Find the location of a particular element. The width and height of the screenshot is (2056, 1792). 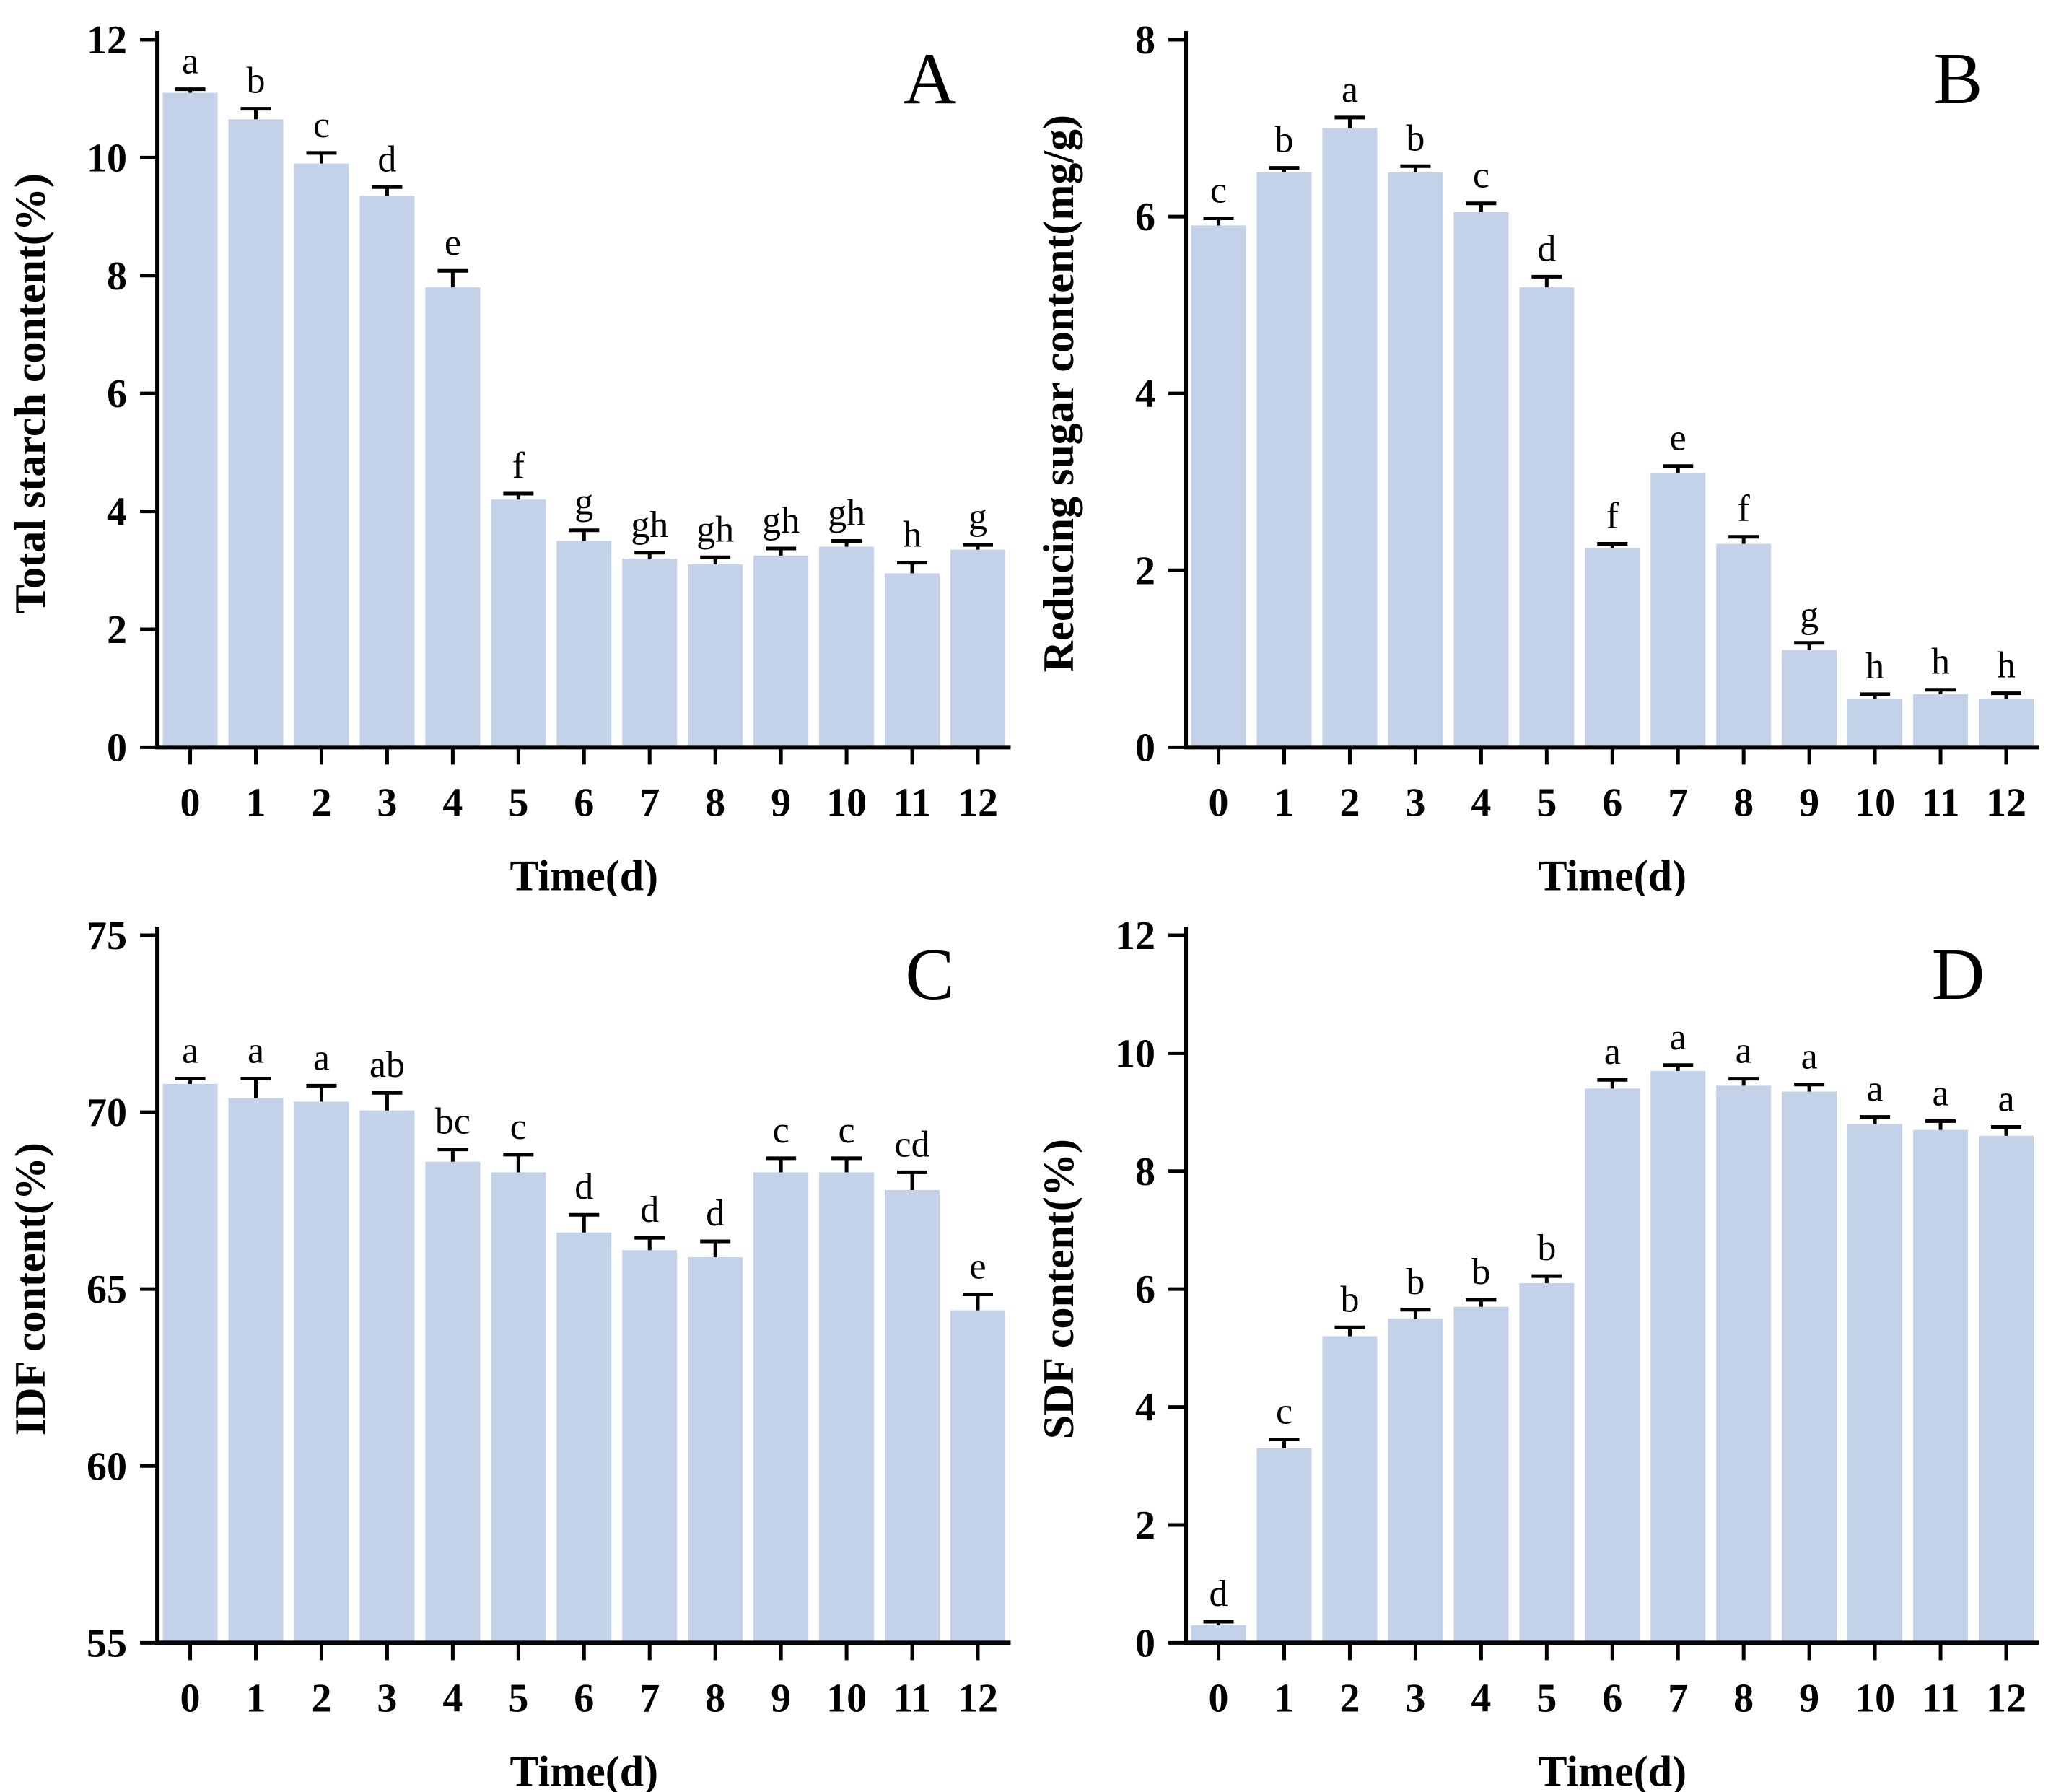

panel-letter: B is located at coordinates (1957, 79).